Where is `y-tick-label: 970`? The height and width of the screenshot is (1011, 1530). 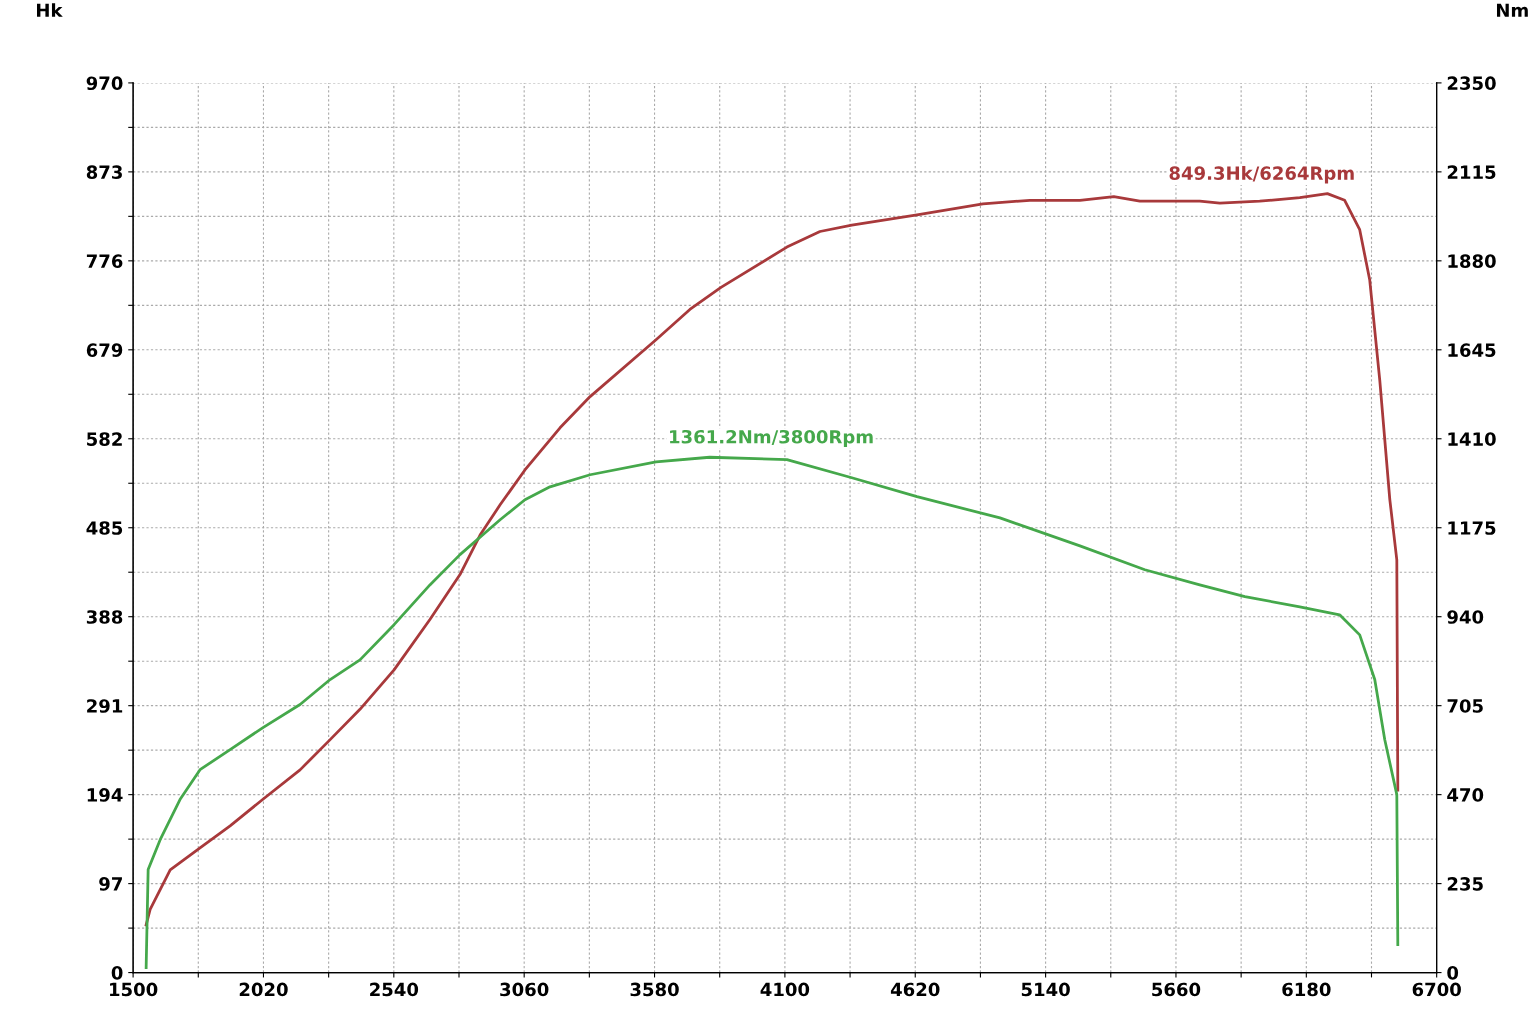
y-tick-label: 970 is located at coordinates (104, 83).